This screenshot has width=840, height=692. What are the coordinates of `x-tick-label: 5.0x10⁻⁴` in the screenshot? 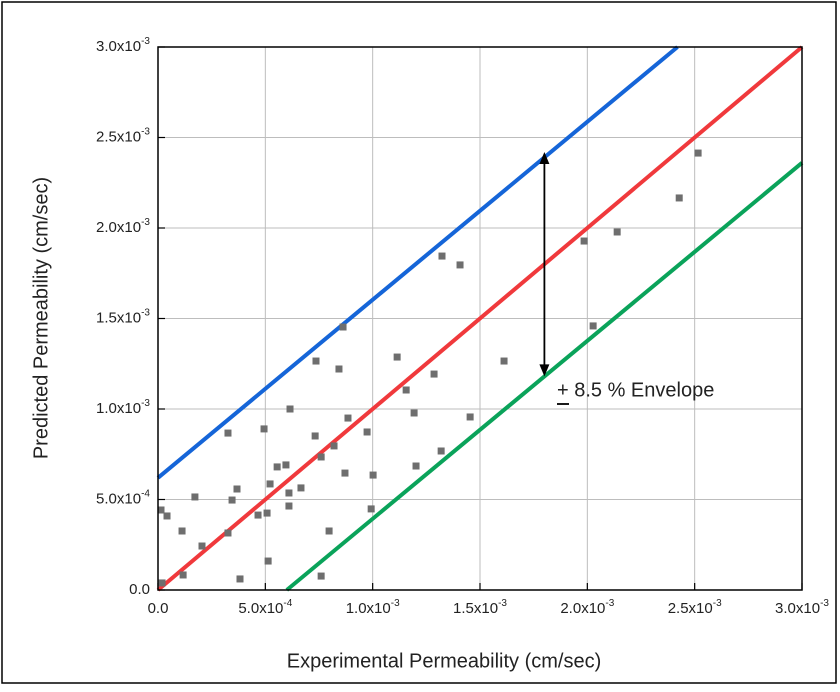 It's located at (265, 607).